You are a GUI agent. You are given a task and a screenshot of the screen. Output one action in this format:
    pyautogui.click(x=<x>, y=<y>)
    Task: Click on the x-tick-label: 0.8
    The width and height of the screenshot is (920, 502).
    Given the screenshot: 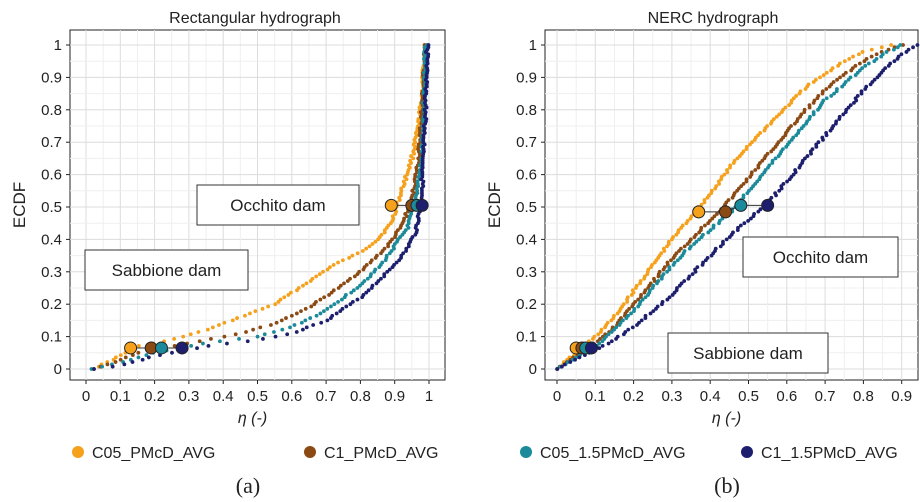 What is the action you would take?
    pyautogui.click(x=360, y=396)
    